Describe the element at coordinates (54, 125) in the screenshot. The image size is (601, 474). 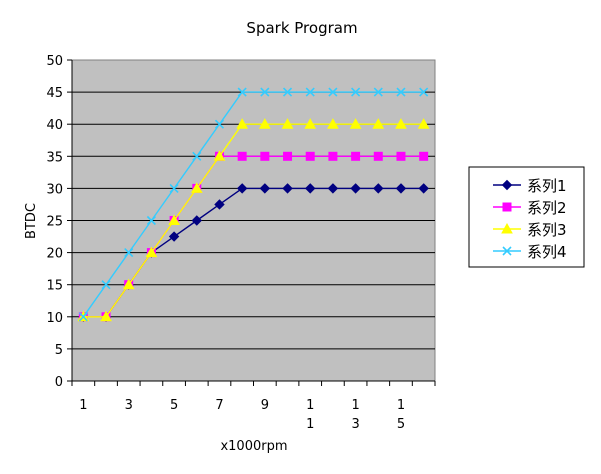
I see `y-tick-label: 40` at that location.